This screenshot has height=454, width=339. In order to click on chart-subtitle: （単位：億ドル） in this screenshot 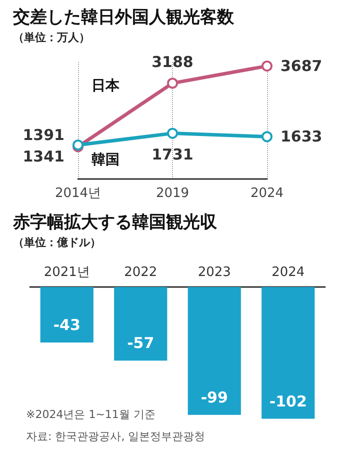, I will do `click(57, 242)`.